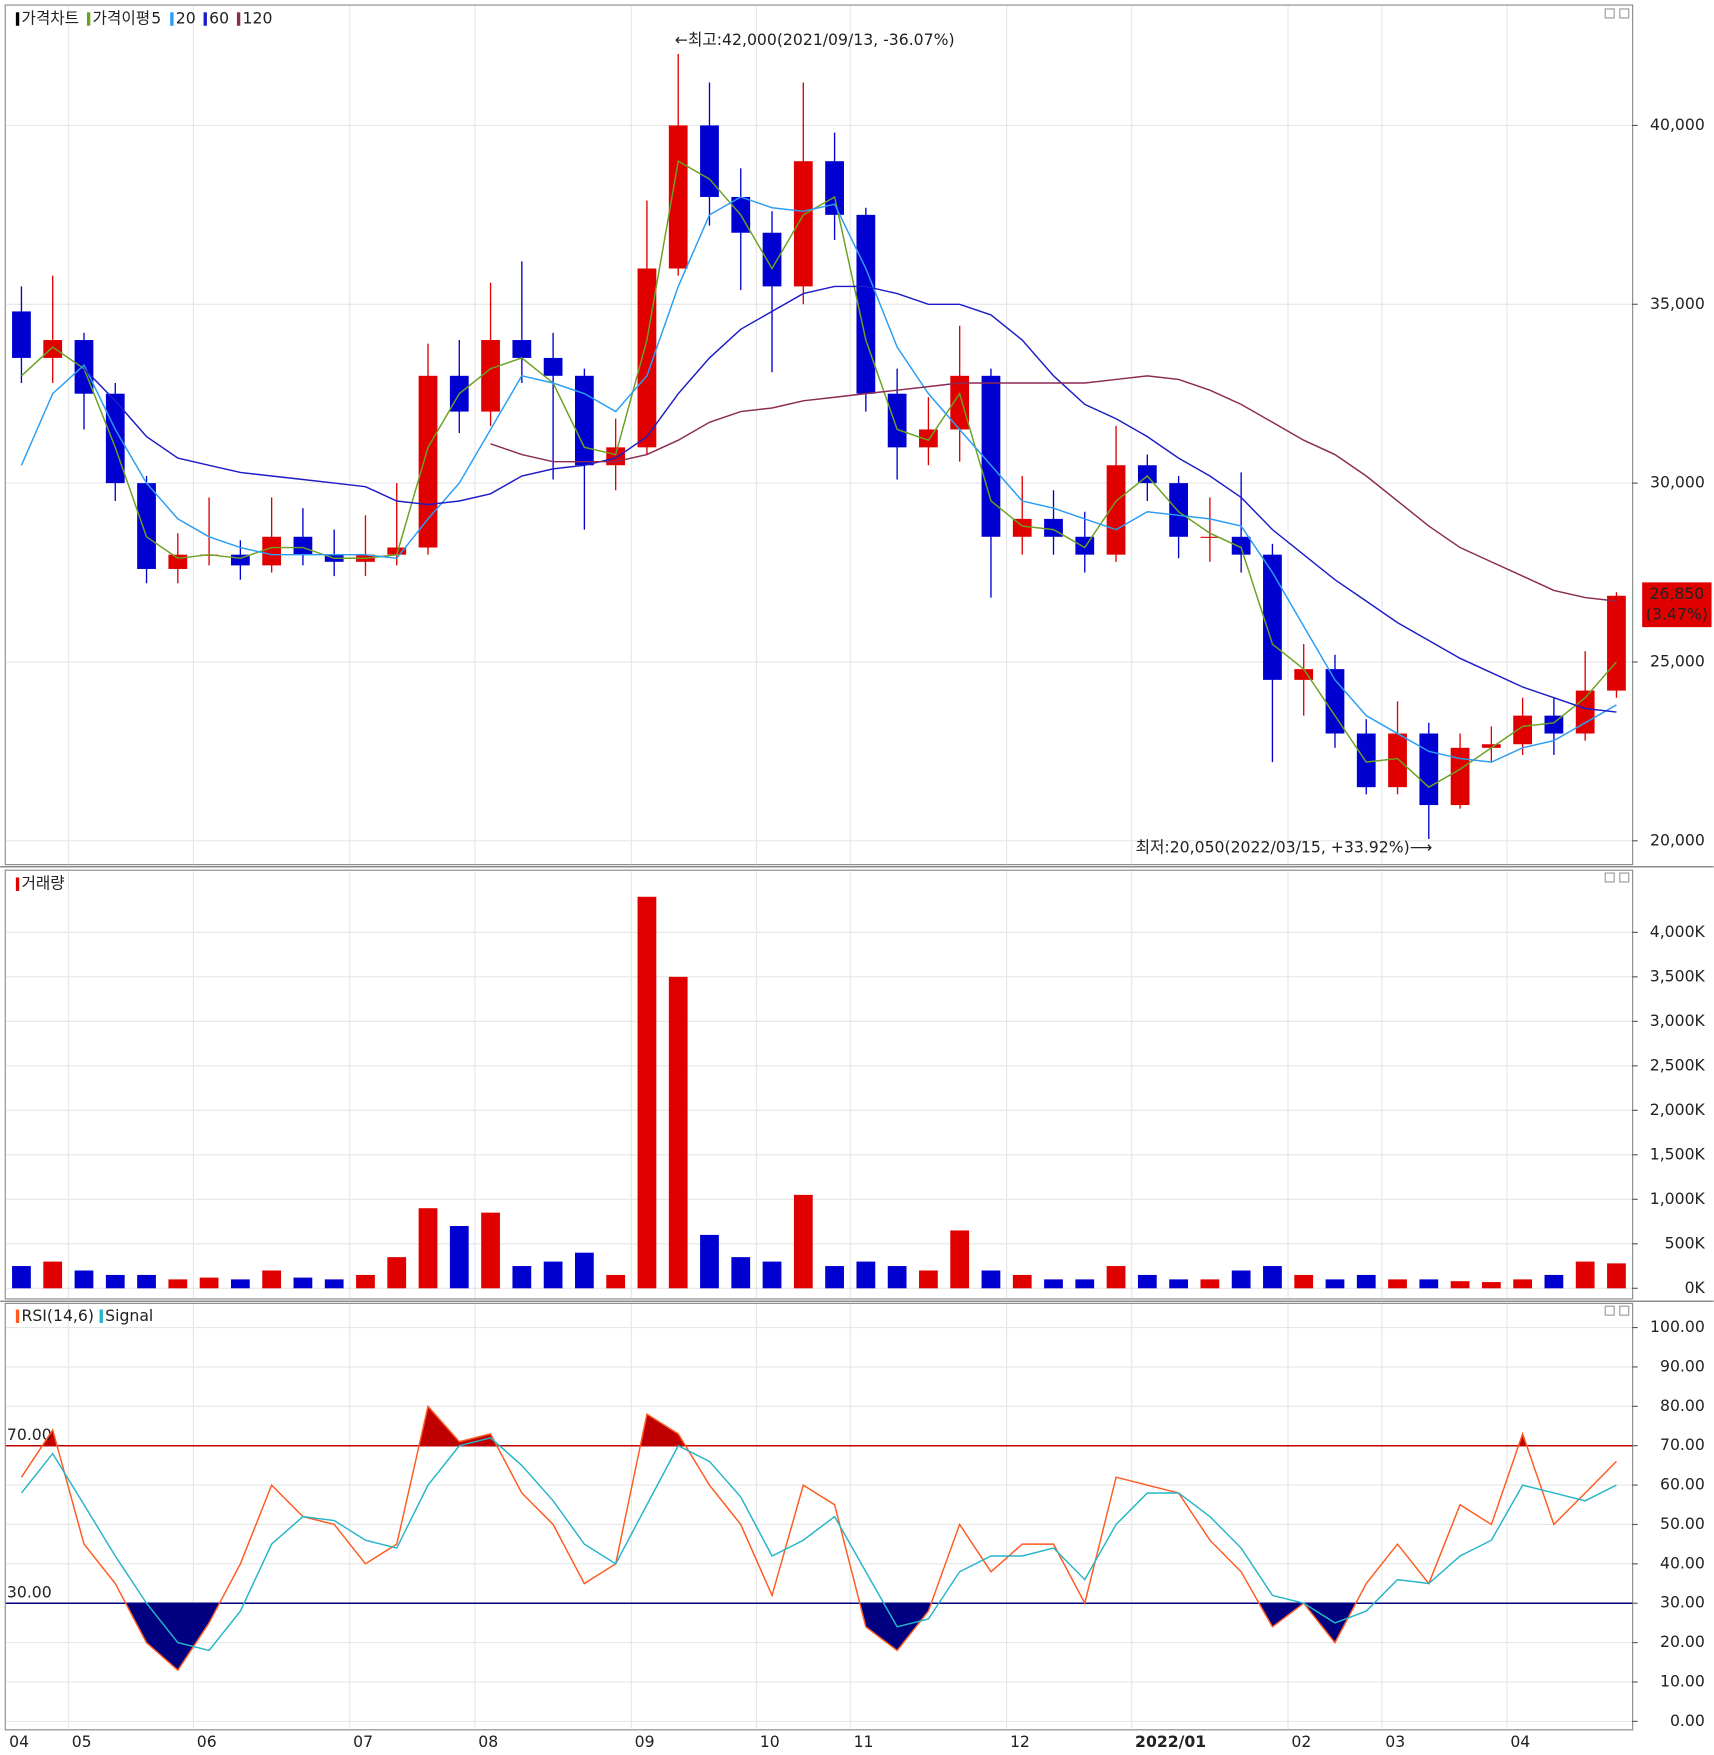  I want to click on y-tick-label: 2,000K, so click(1678, 1109).